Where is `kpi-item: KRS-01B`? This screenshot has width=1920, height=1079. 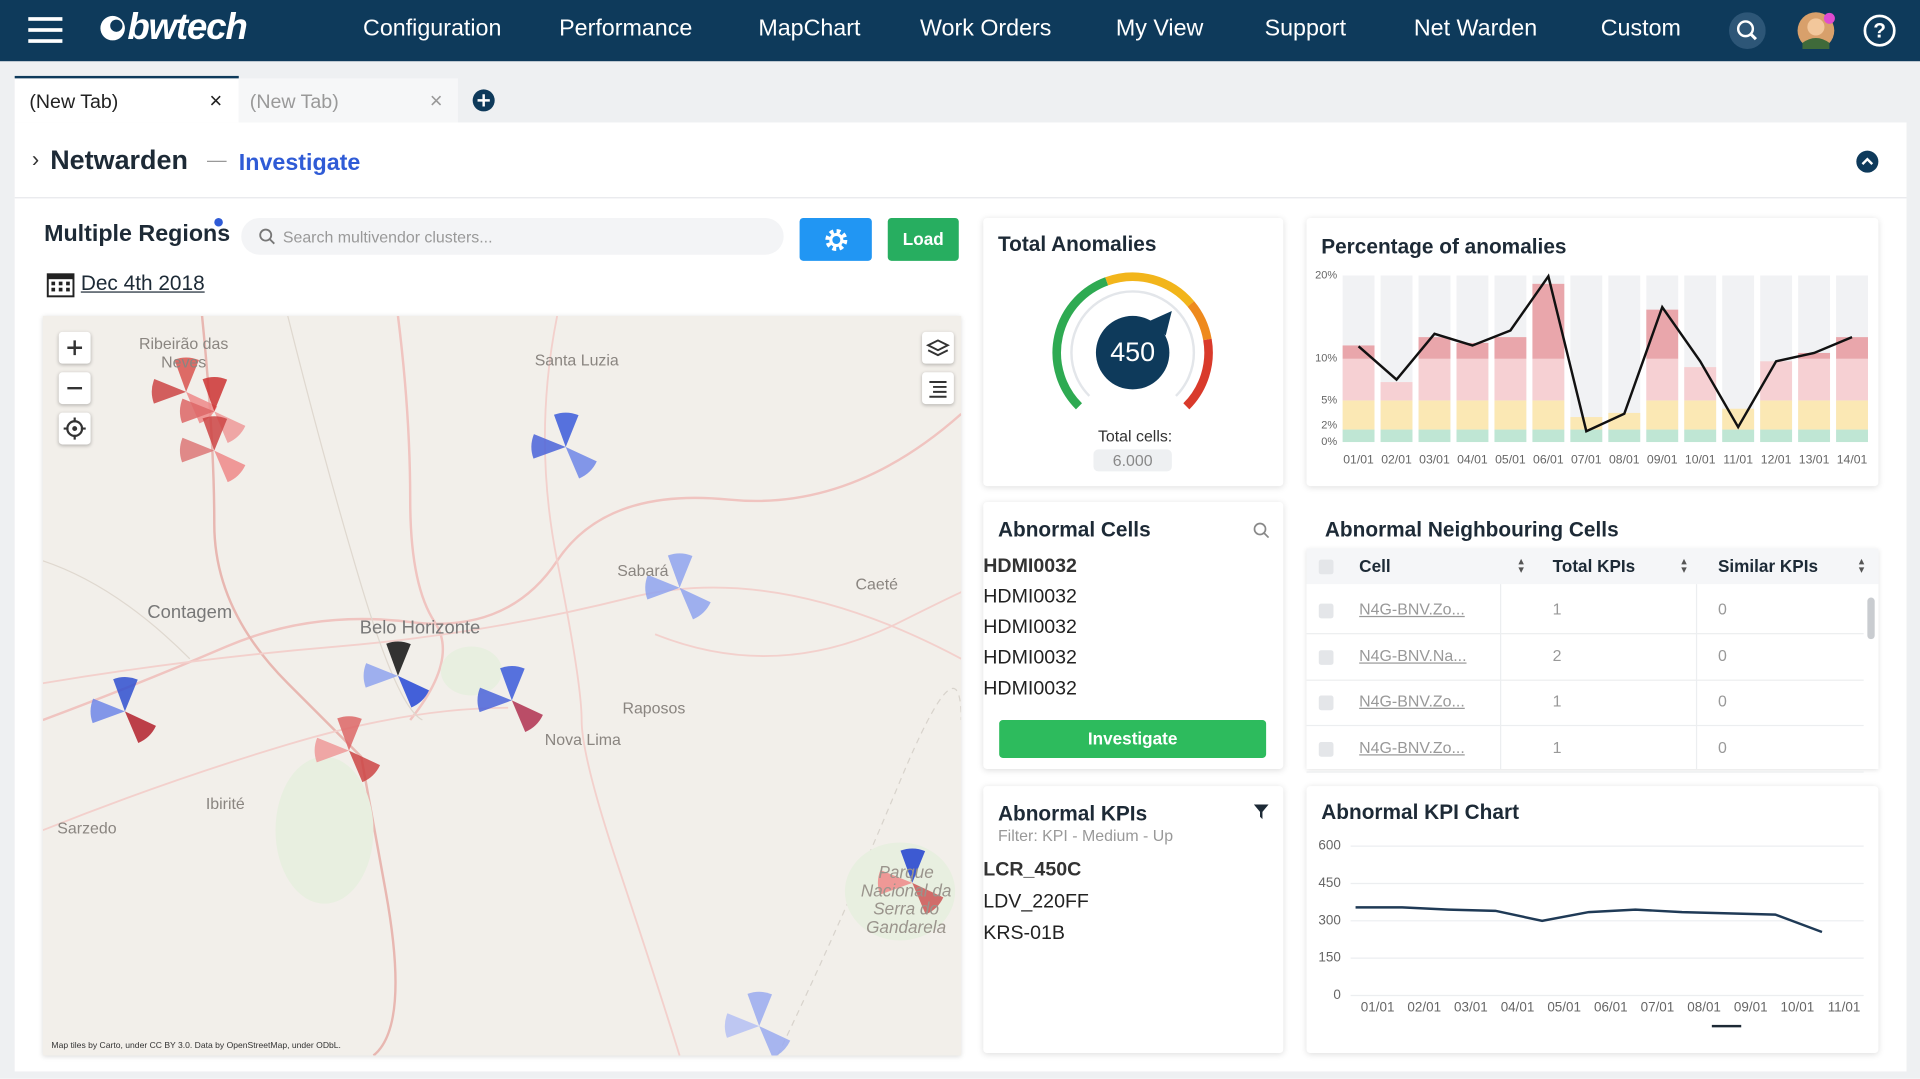 kpi-item: KRS-01B is located at coordinates (1024, 934).